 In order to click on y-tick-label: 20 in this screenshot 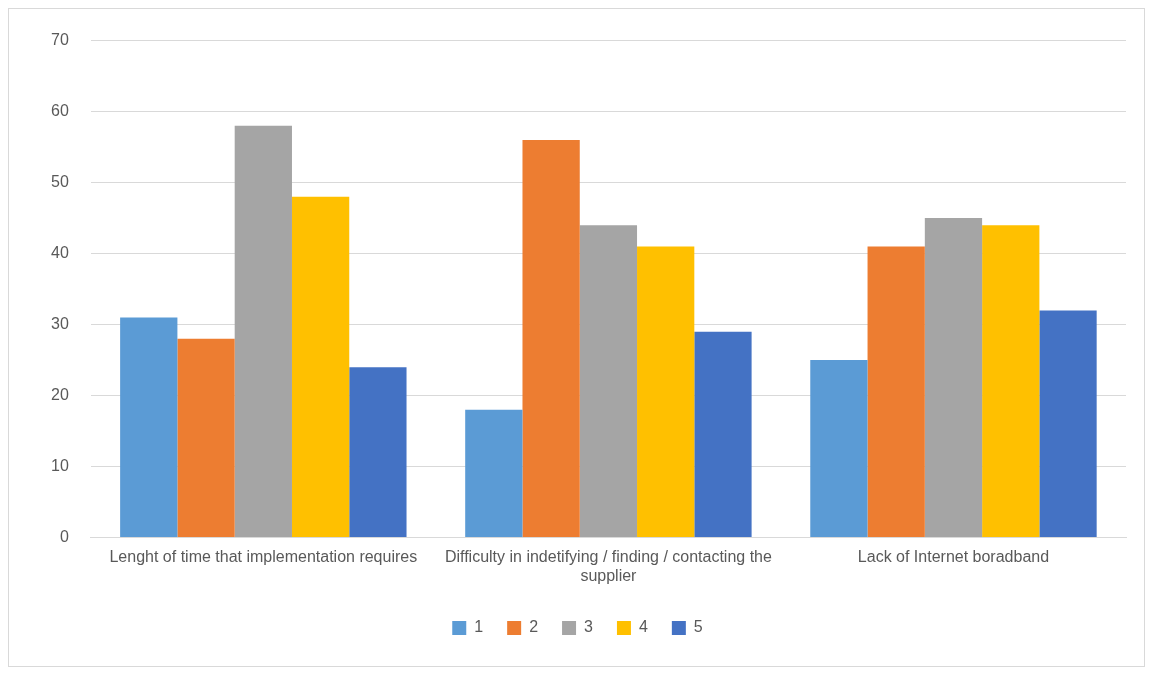, I will do `click(60, 395)`.